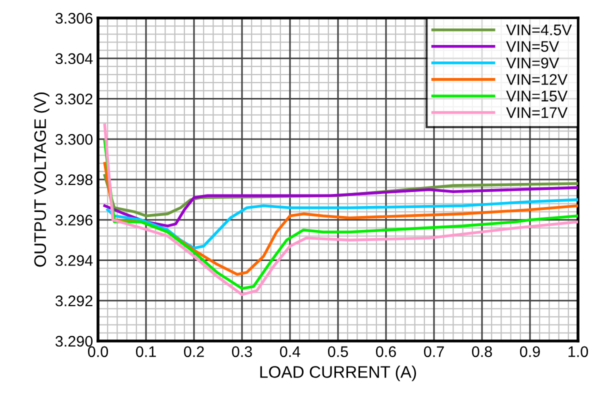 The height and width of the screenshot is (405, 592). What do you see at coordinates (74, 341) in the screenshot?
I see `y-tick-label: 3.290` at bounding box center [74, 341].